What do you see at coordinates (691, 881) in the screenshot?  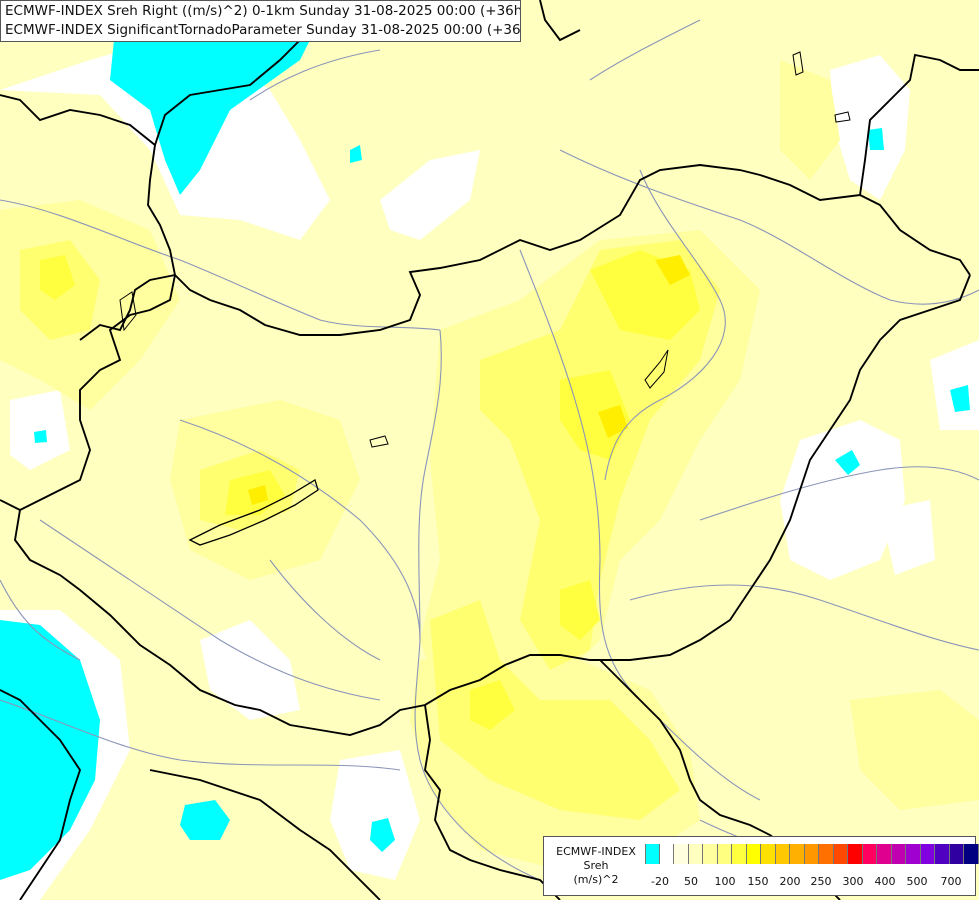 I see `legend-tick-label: 50` at bounding box center [691, 881].